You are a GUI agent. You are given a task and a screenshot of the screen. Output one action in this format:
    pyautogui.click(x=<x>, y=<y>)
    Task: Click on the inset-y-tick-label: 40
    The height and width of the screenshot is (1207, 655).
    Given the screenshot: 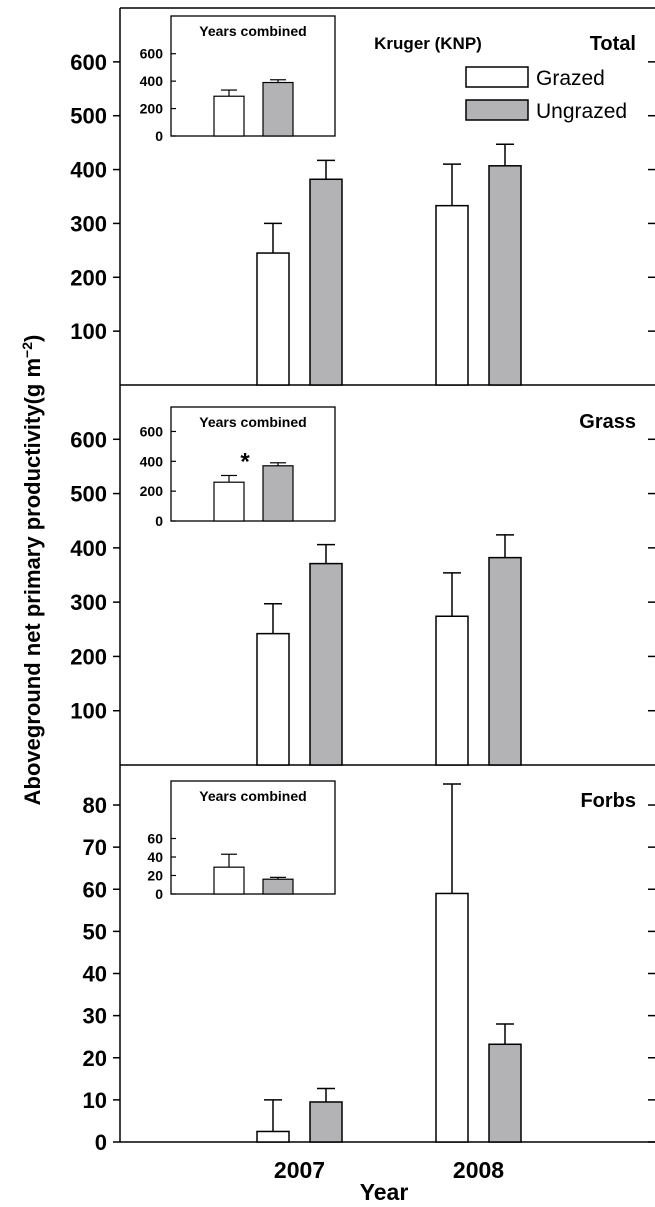 What is the action you would take?
    pyautogui.click(x=155, y=857)
    